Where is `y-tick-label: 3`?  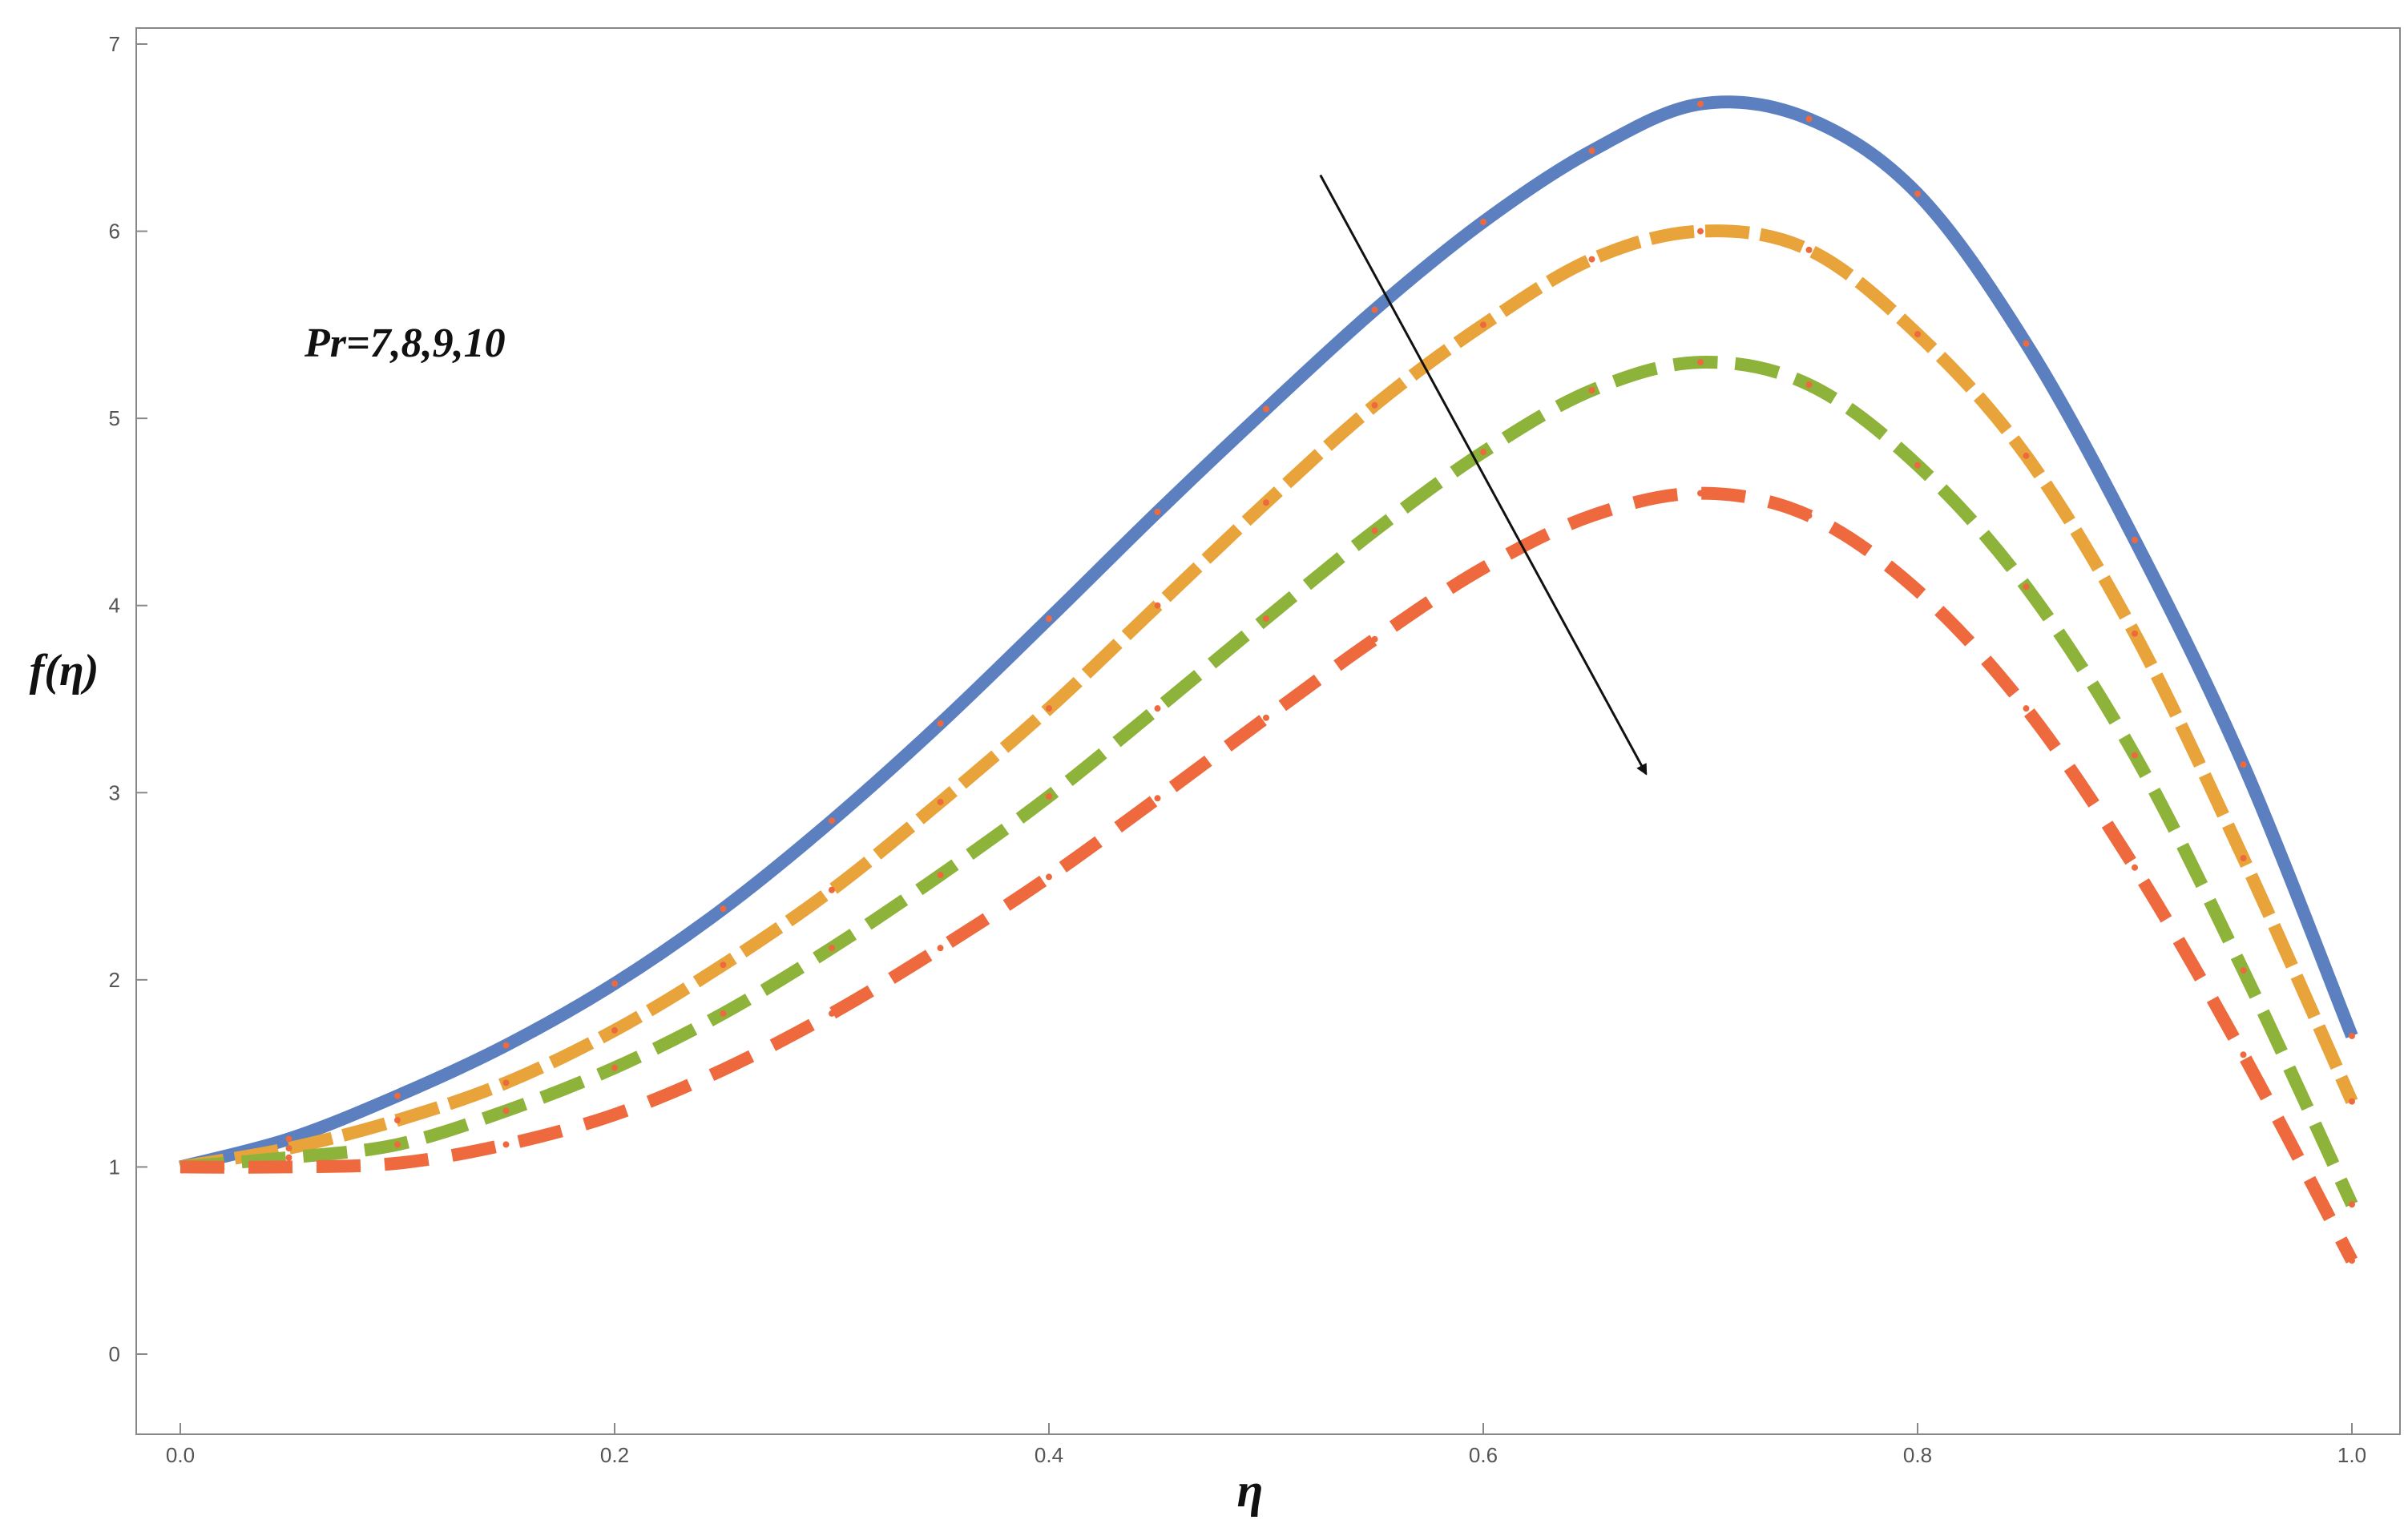
y-tick-label: 3 is located at coordinates (115, 792).